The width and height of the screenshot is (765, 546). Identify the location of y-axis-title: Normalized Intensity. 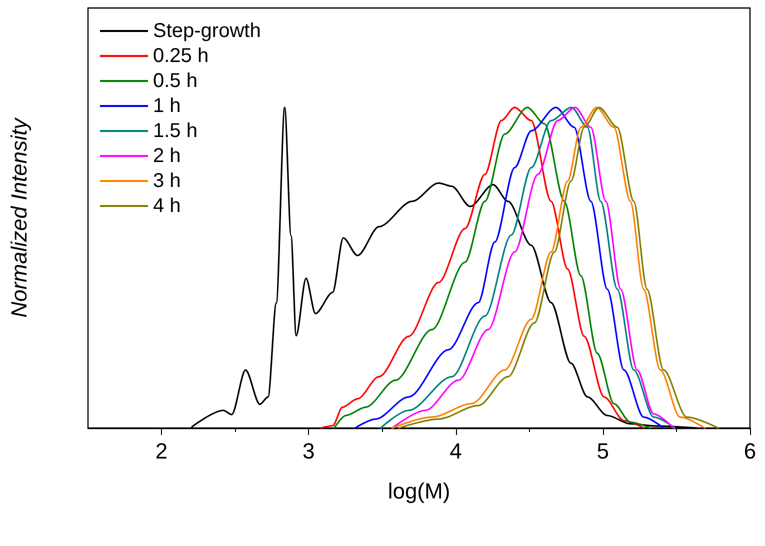
(19, 217).